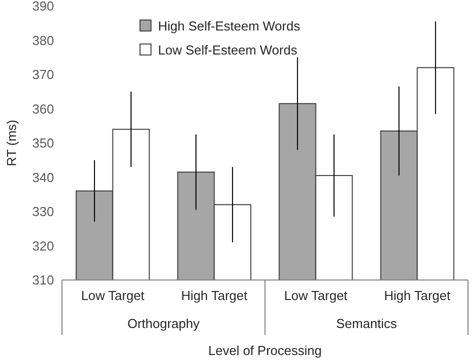 This screenshot has height=361, width=474. Describe the element at coordinates (43, 177) in the screenshot. I see `y-tick-label: 340` at that location.